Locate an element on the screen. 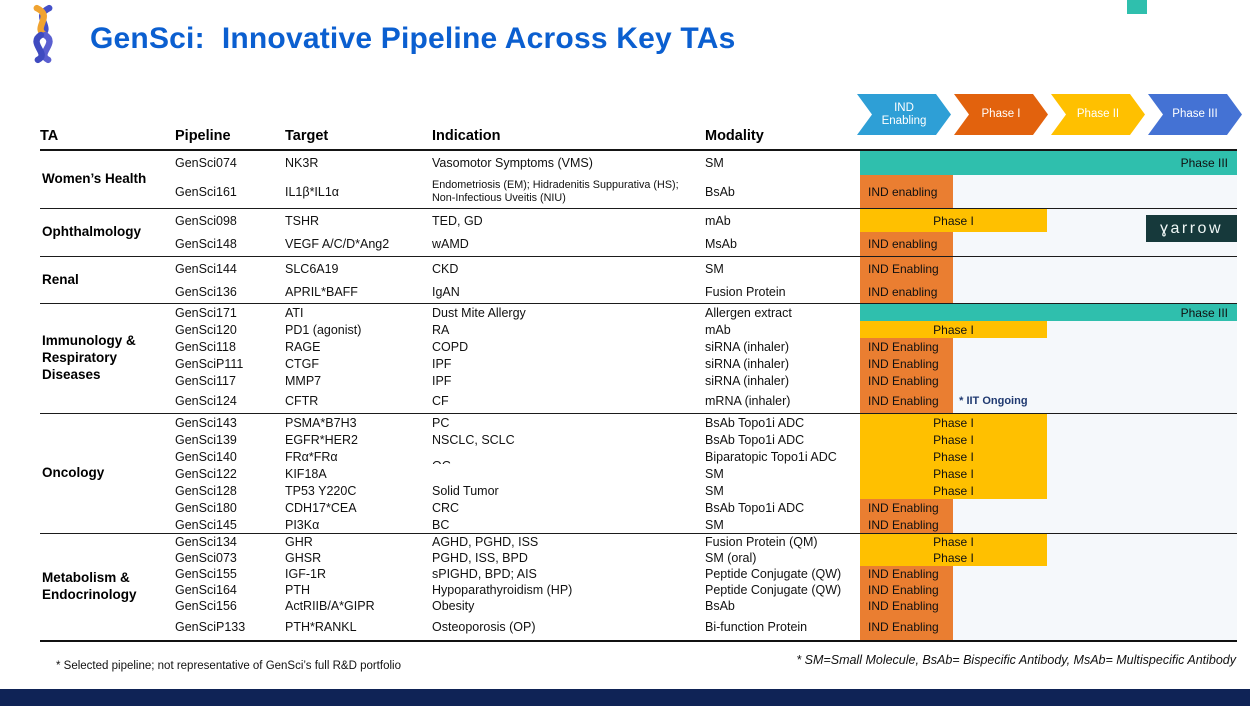  pipeline-cell: GenSci156 is located at coordinates (206, 606).